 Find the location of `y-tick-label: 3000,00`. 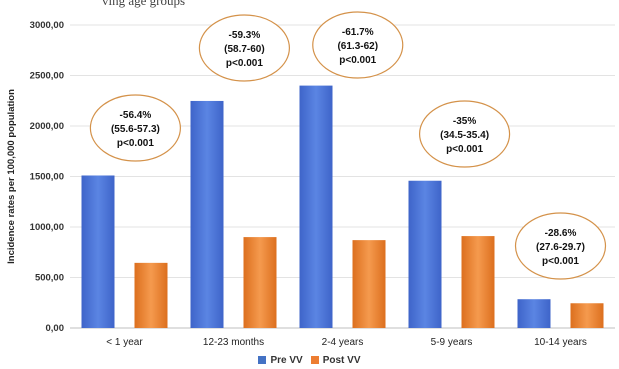

y-tick-label: 3000,00 is located at coordinates (47, 25).